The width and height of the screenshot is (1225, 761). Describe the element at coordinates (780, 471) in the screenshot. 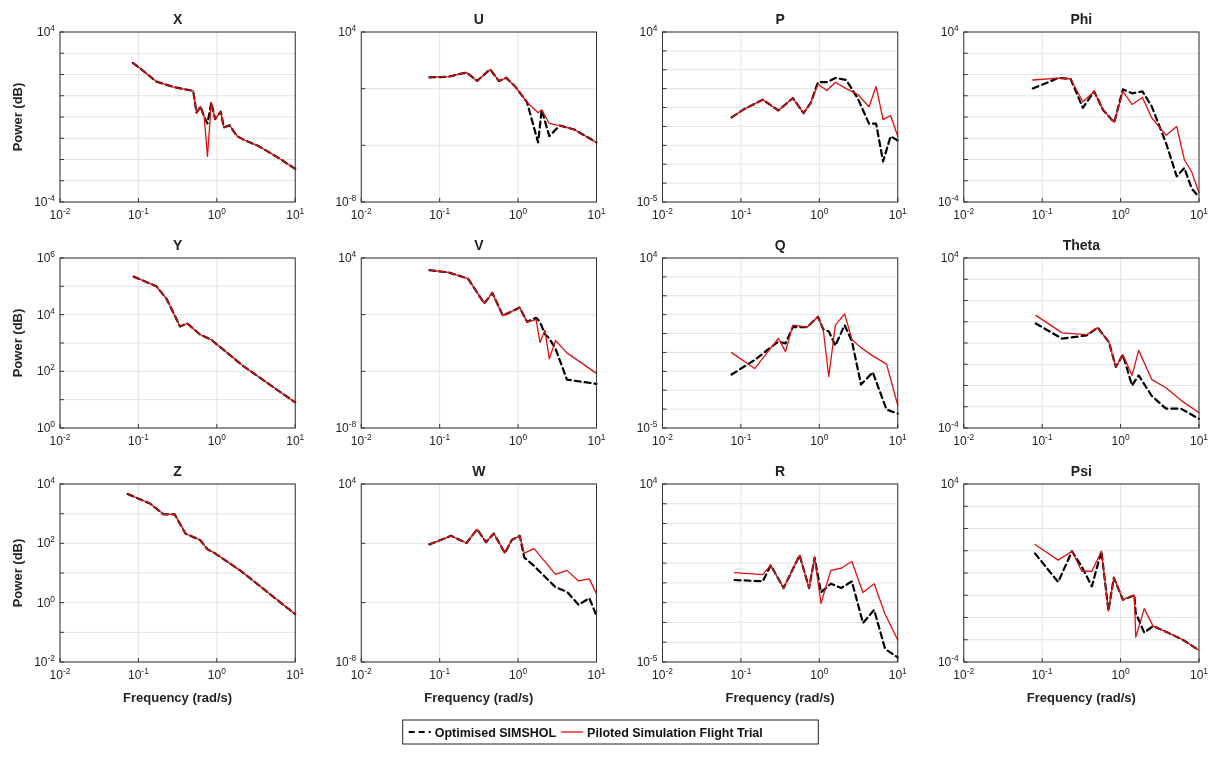

I see `chart-title: R` at that location.